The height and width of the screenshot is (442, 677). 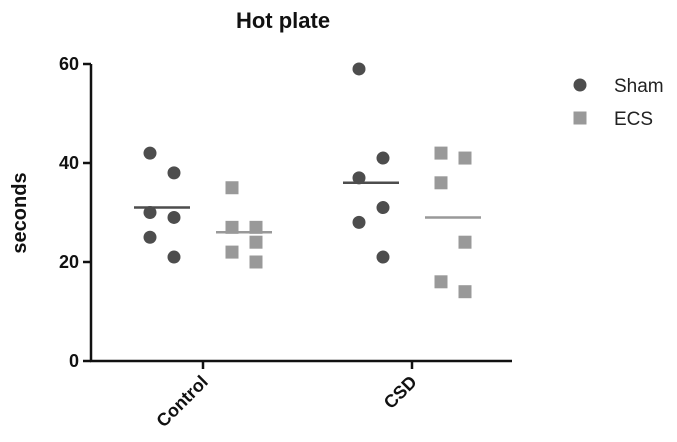 What do you see at coordinates (69, 163) in the screenshot?
I see `y-tick-label: 40` at bounding box center [69, 163].